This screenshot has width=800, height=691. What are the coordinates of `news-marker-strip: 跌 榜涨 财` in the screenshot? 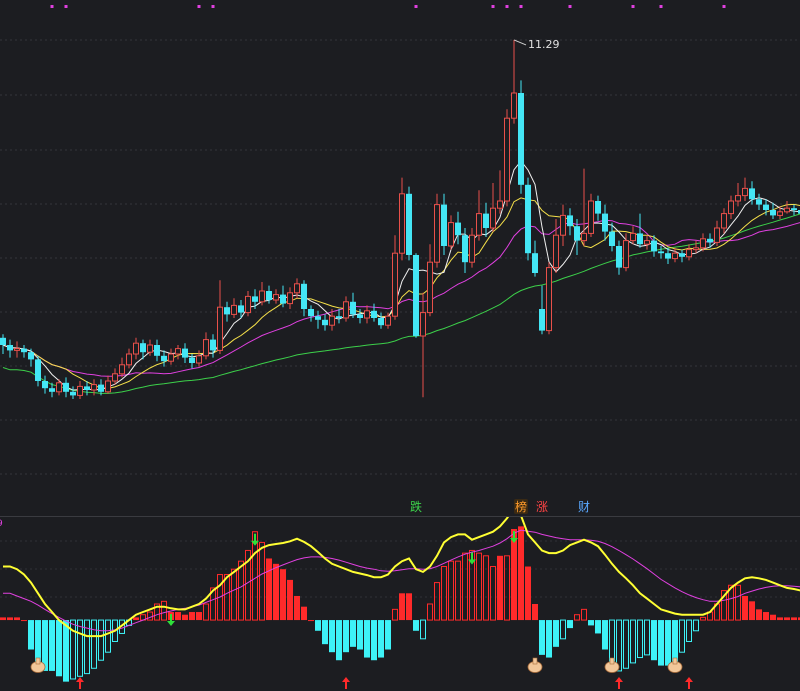 It's located at (400, 507).